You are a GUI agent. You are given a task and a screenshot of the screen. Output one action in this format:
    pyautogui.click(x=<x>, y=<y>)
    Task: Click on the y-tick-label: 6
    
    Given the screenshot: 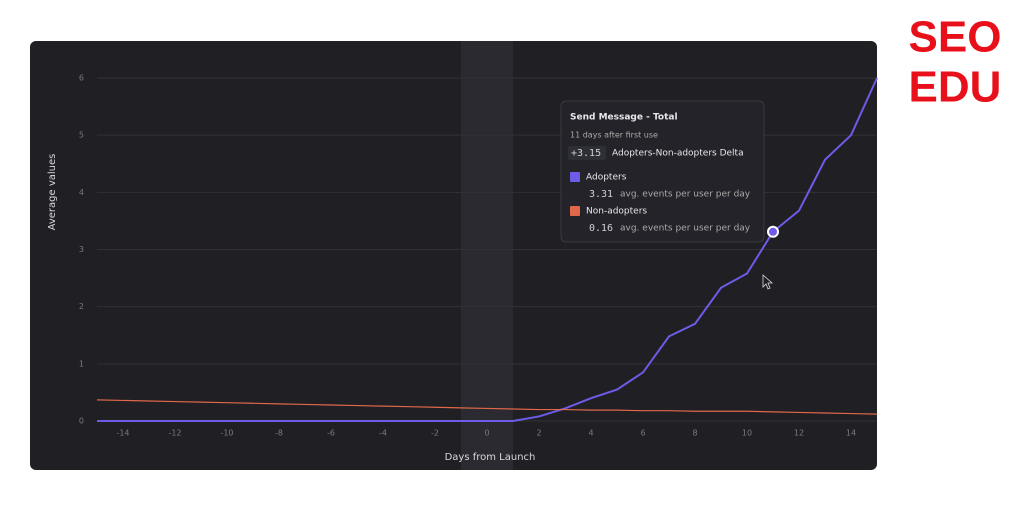 What is the action you would take?
    pyautogui.click(x=81, y=78)
    